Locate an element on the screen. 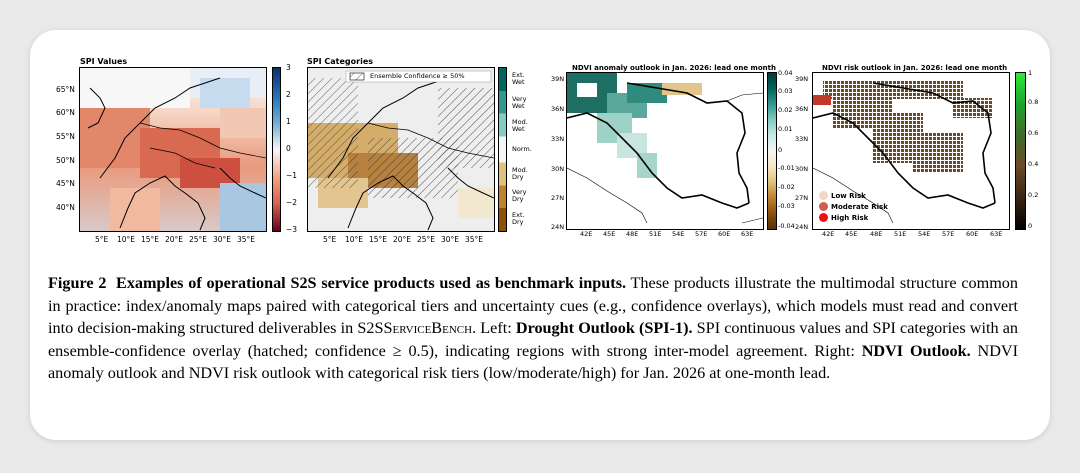 This screenshot has height=473, width=1080. caption-right-title: NDVI Outlook. is located at coordinates (916, 350).